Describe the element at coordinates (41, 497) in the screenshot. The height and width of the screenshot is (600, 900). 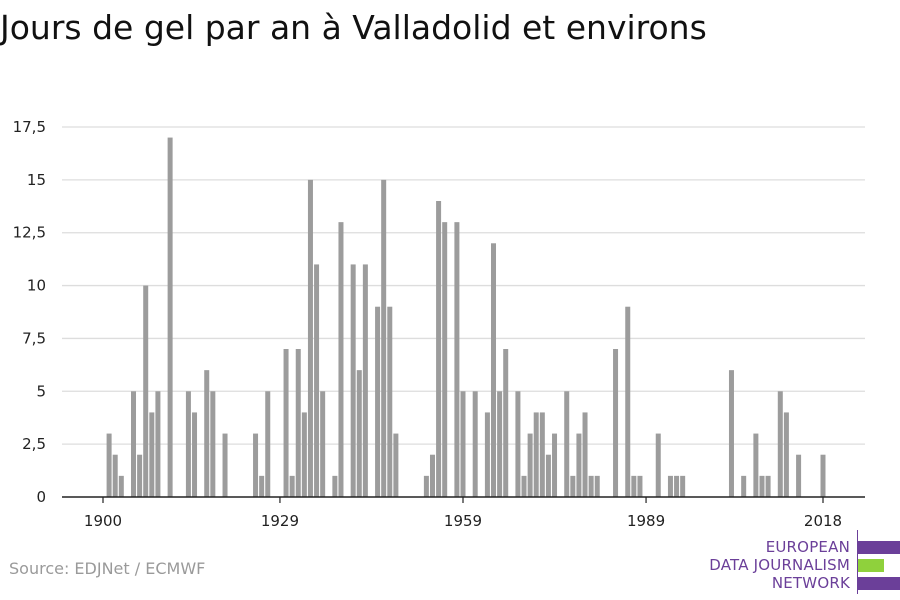
I see `y-tick-label: 0` at that location.